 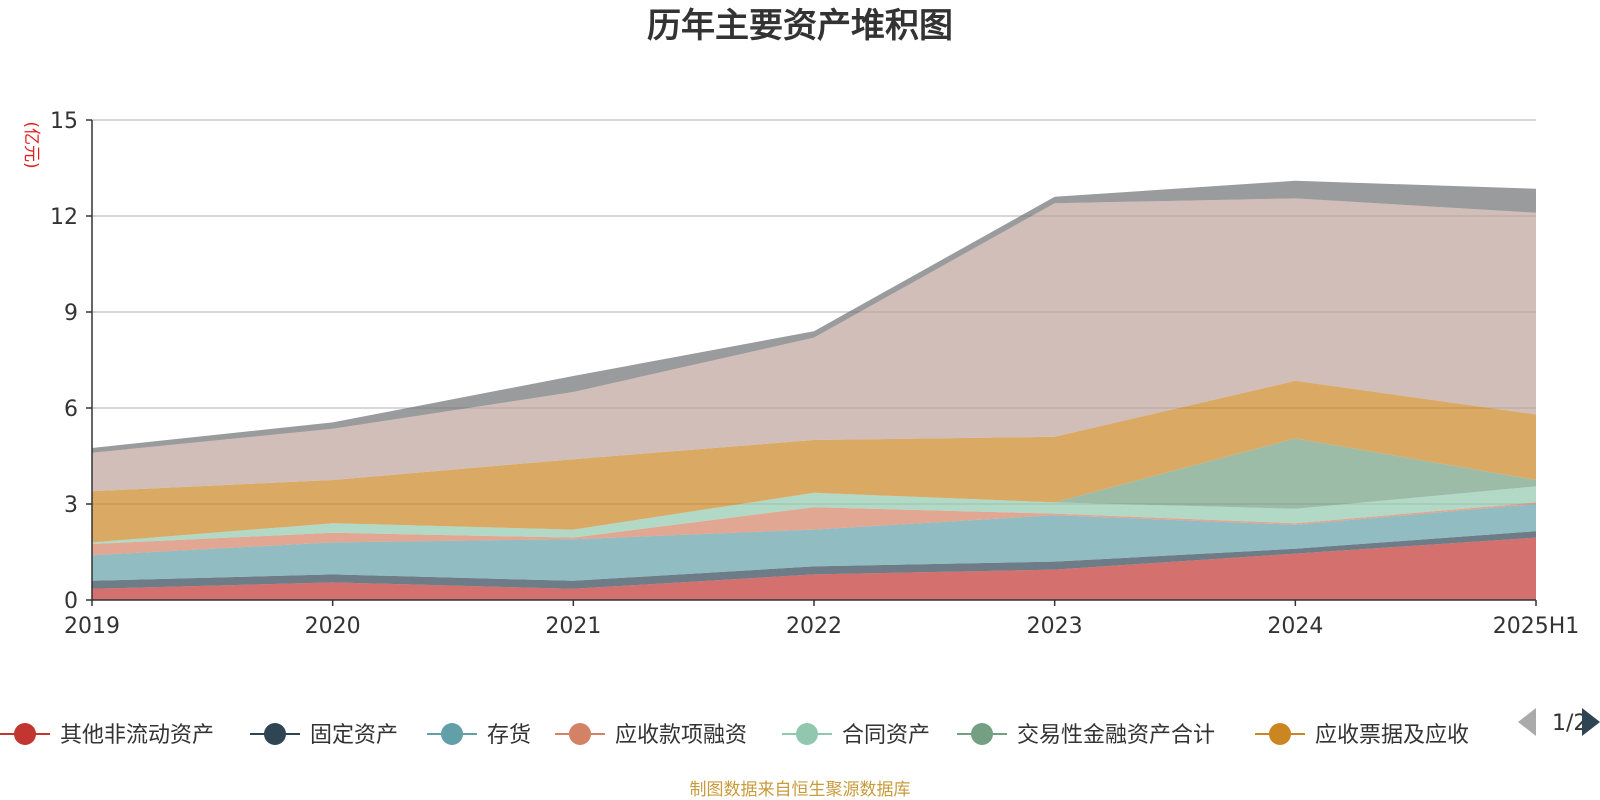 I want to click on x-tick-label: 2022, so click(x=814, y=626).